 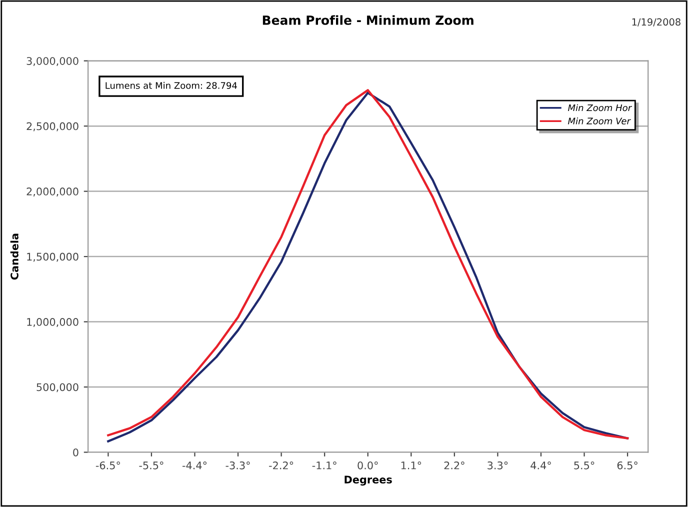 What do you see at coordinates (368, 481) in the screenshot?
I see `x-axis-title: Degrees` at bounding box center [368, 481].